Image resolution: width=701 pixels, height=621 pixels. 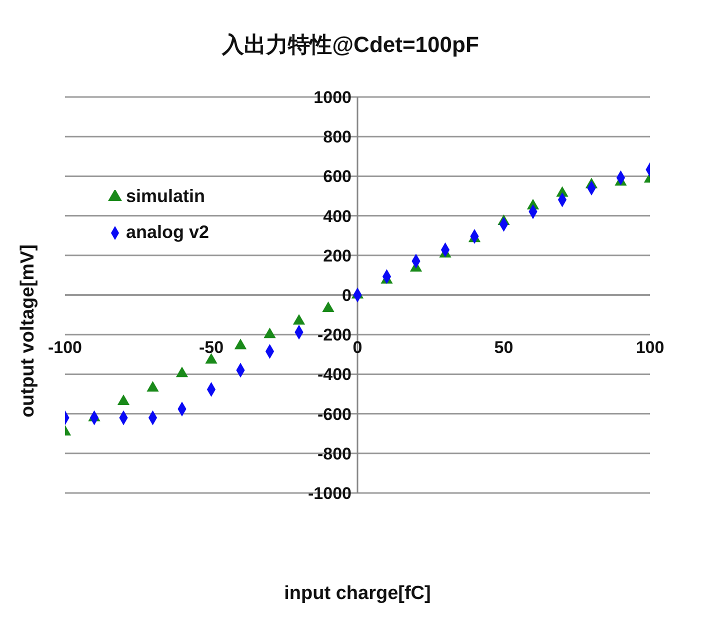 I want to click on chart-title: 入出力特性@Cdet=100pF, so click(x=350, y=45).